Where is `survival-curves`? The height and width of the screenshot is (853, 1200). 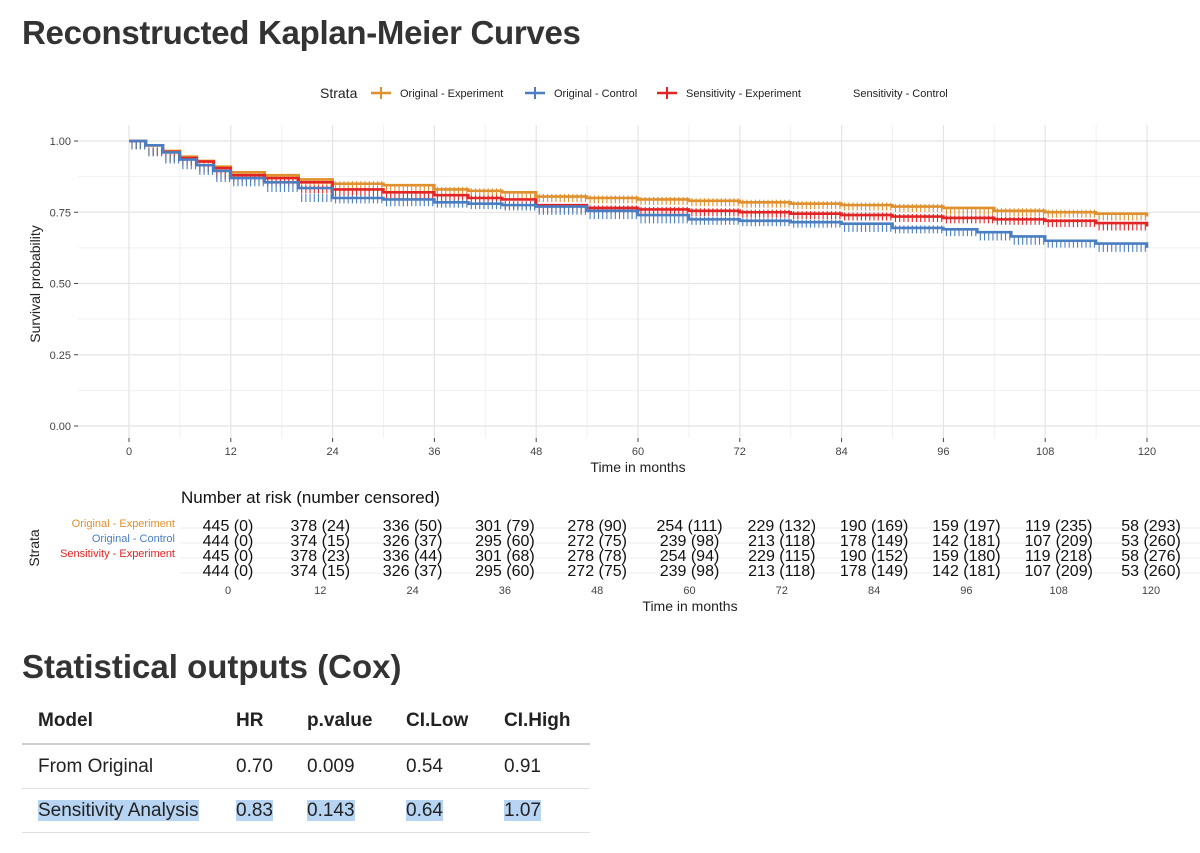 survival-curves is located at coordinates (639, 195).